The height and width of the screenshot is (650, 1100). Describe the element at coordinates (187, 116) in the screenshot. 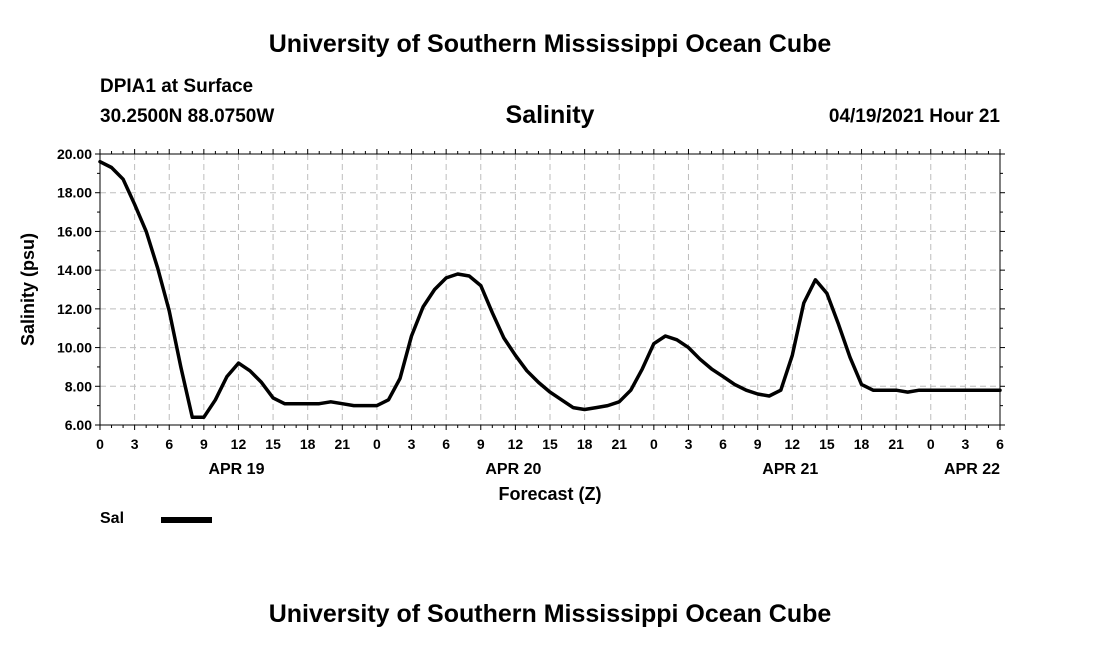

I see `station-coordinates: 30.2500N 88.0750W` at that location.